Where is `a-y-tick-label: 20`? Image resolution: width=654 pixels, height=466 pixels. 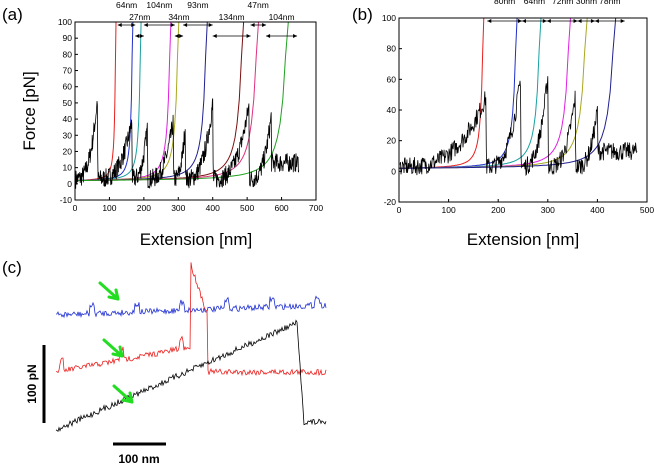
a-y-tick-label: 20 is located at coordinates (68, 151).